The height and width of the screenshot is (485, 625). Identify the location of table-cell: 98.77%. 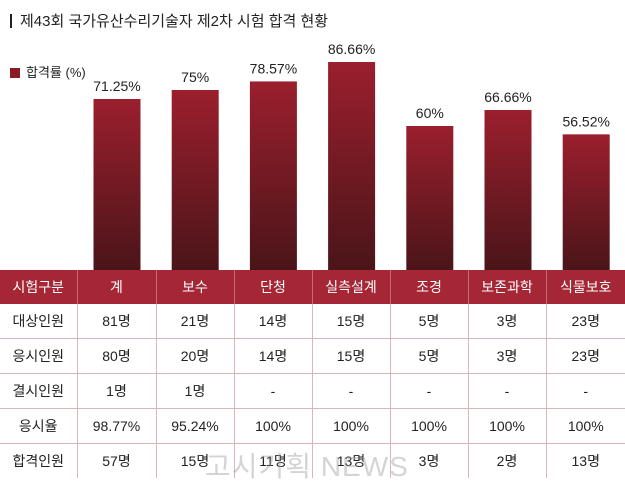
(117, 426).